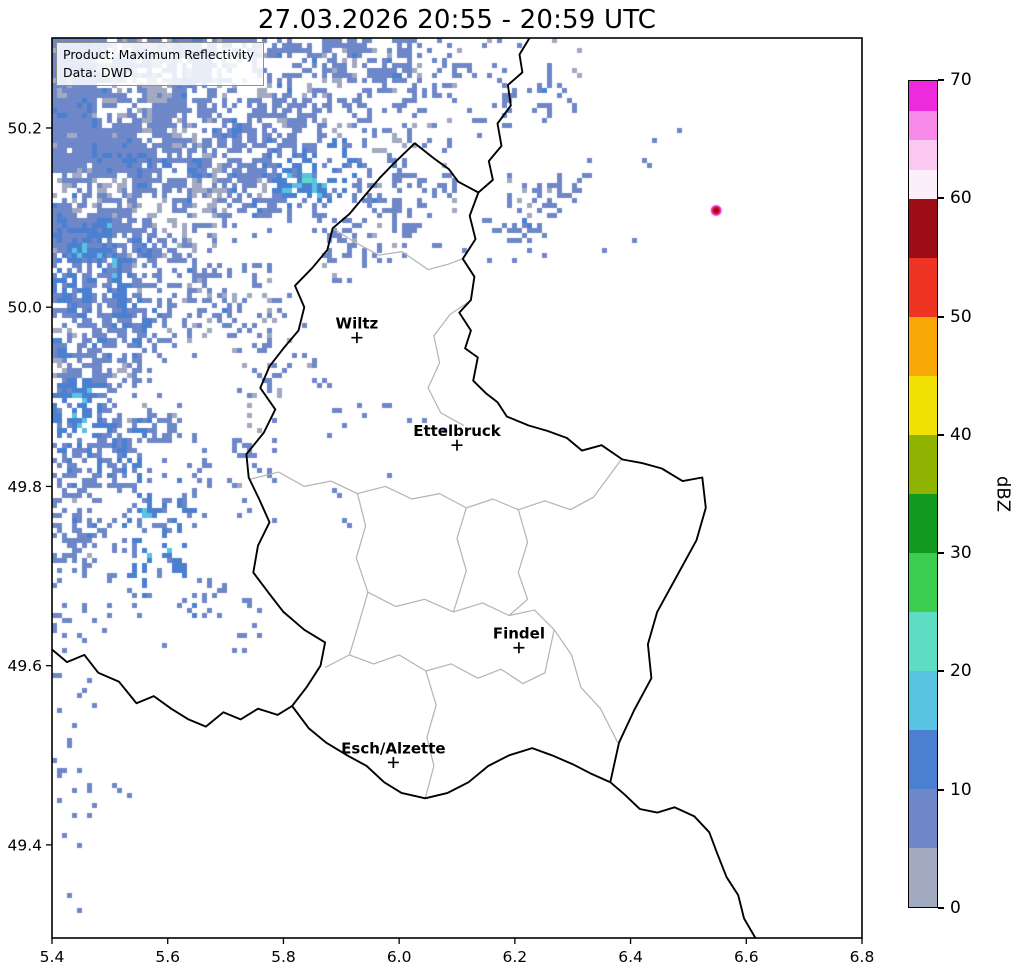  What do you see at coordinates (357, 324) in the screenshot?
I see `city-label: Wiltz` at bounding box center [357, 324].